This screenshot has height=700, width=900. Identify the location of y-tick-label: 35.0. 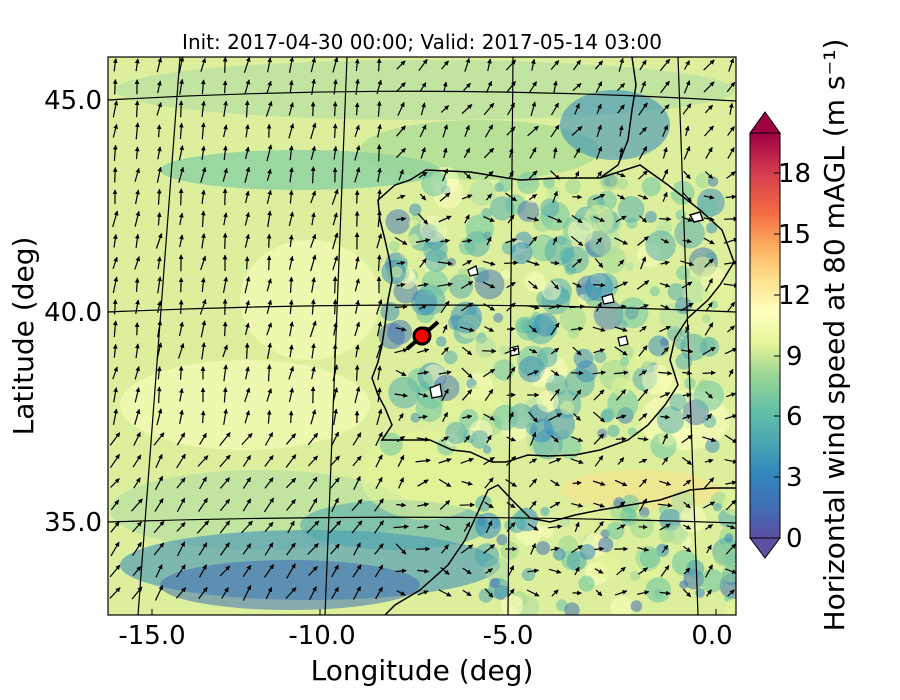
(73, 523).